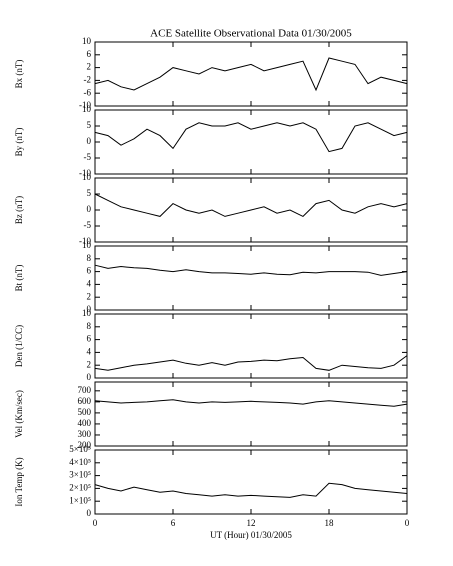  Describe the element at coordinates (85, 445) in the screenshot. I see `y-tick-label: 200` at that location.